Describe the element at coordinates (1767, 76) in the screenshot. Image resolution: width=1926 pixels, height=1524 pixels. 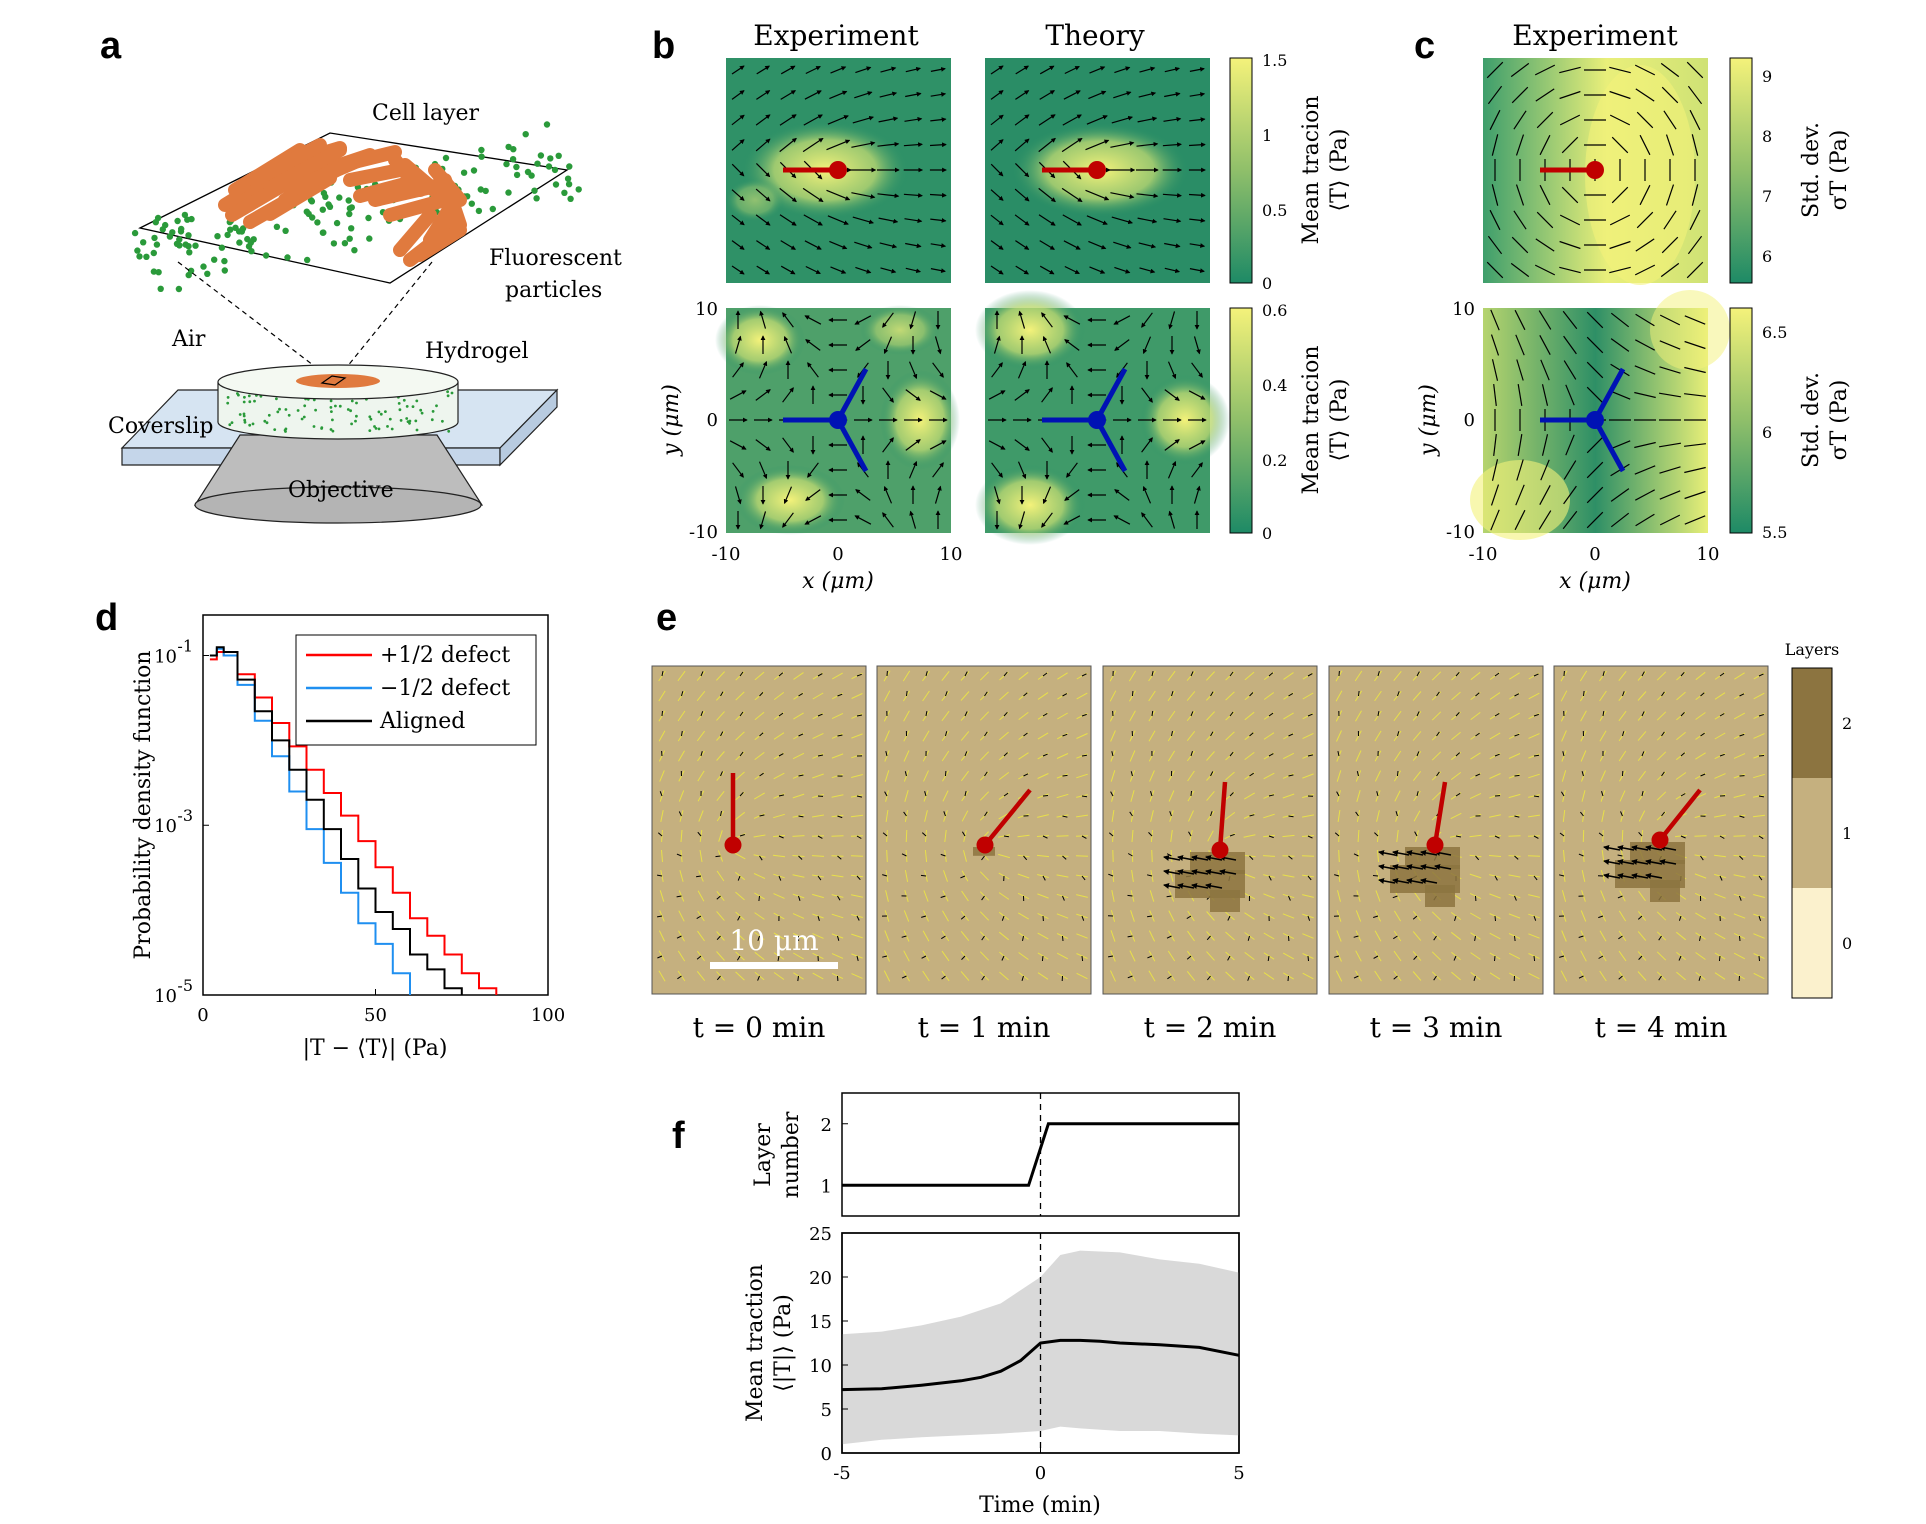
I see `cbar-tick: 9` at that location.